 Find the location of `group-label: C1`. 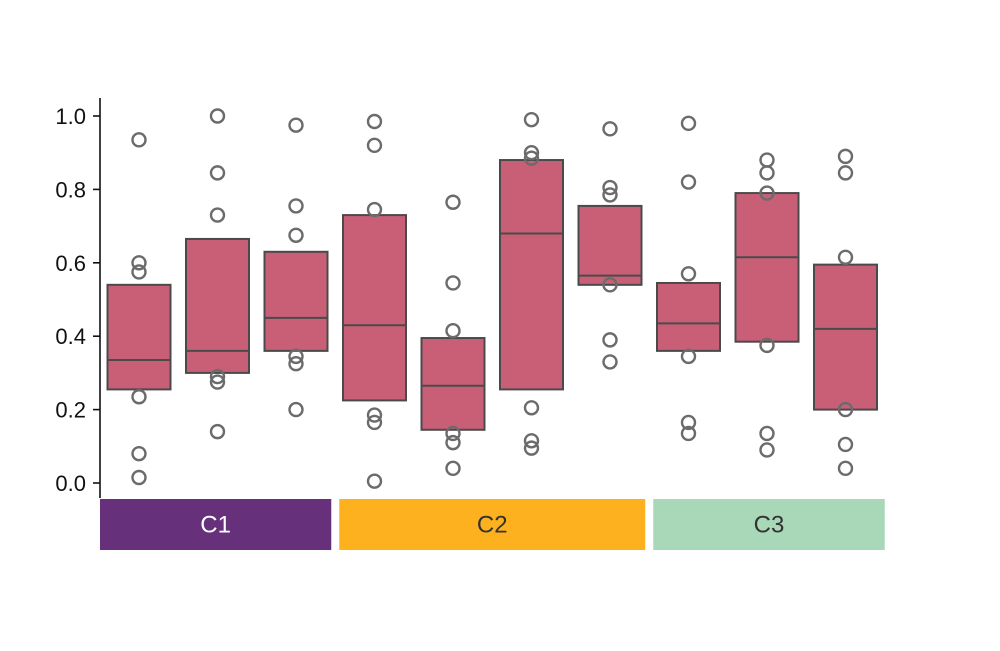

group-label: C1 is located at coordinates (215, 525).